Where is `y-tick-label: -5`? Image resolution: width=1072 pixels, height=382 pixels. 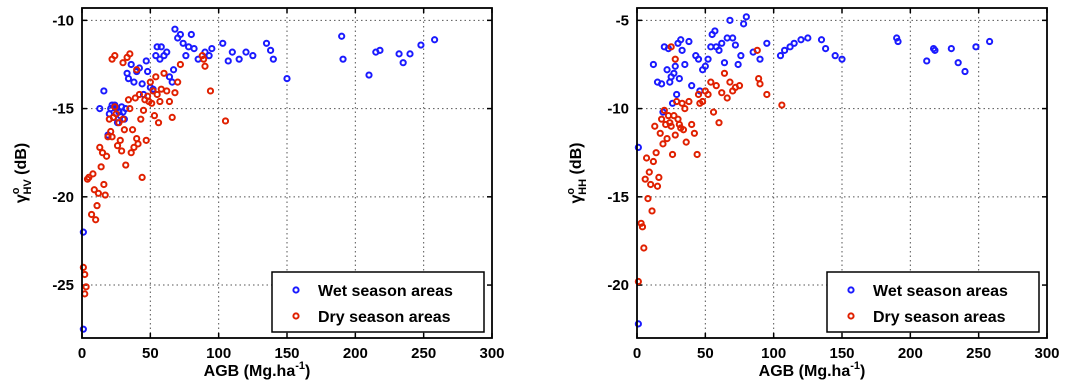
y-tick-label: -5 is located at coordinates (622, 20).